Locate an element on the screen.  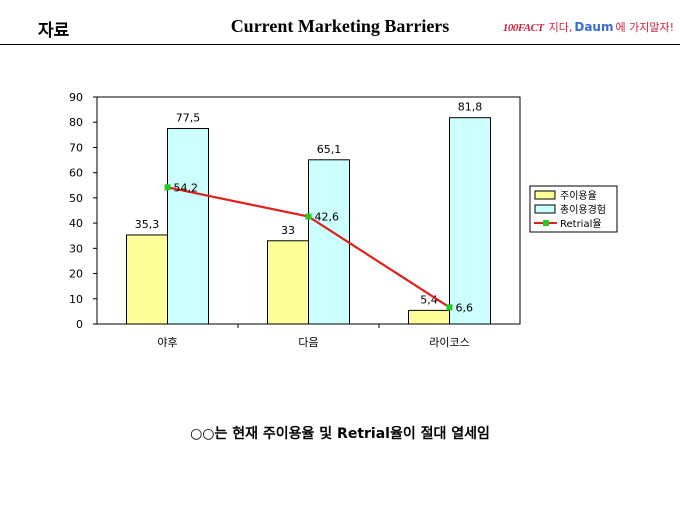
section-label: 자료 is located at coordinates (54, 31).